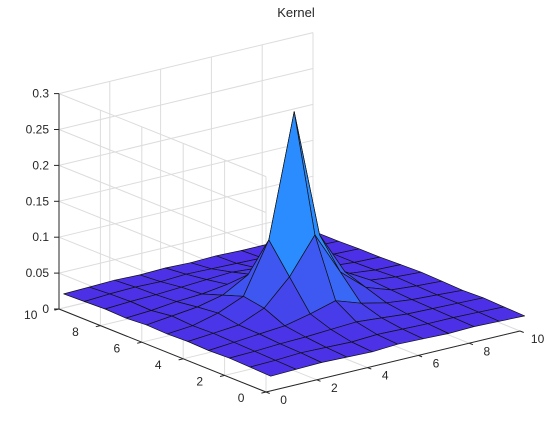  I want to click on y-tick-label: 10, so click(31, 315).